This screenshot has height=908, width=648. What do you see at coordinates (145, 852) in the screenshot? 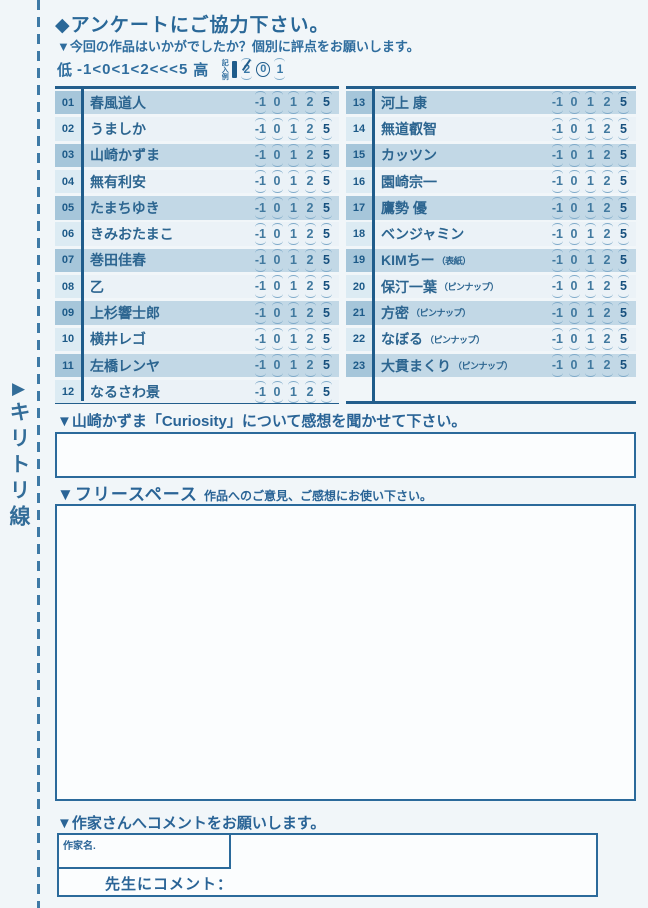
I see `author-name-field: 作家名.` at bounding box center [145, 852].